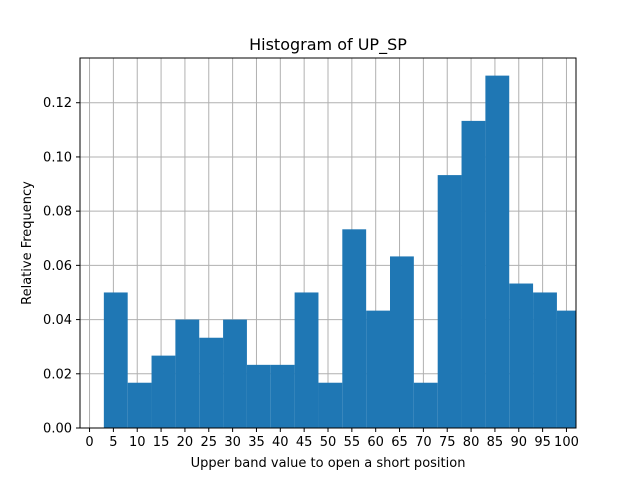  I want to click on x-tick-label: 75, so click(447, 442).